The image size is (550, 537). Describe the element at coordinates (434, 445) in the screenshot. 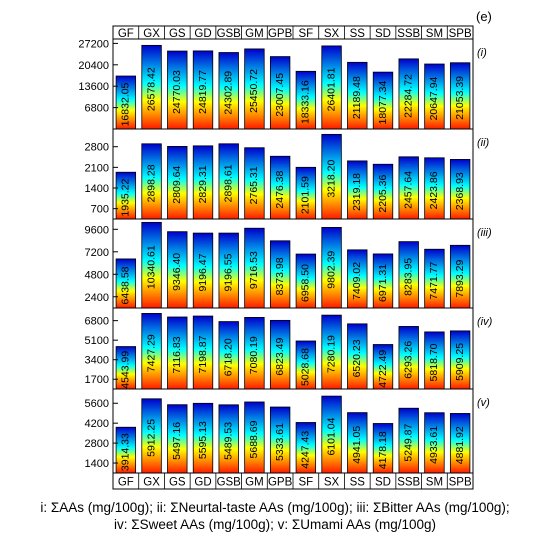

I see `bar-value-label: 4933.61` at that location.